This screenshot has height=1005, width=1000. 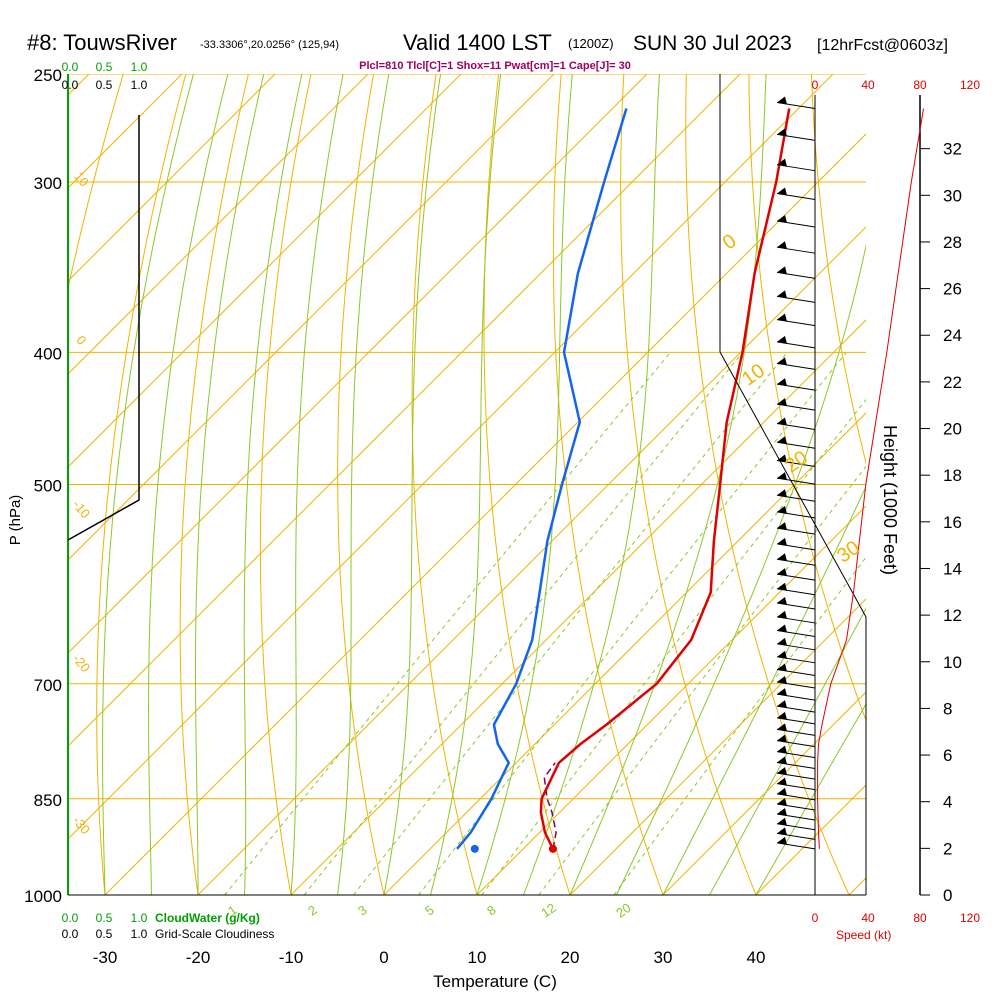 I want to click on height-tick-label: 24, so click(x=952, y=335).